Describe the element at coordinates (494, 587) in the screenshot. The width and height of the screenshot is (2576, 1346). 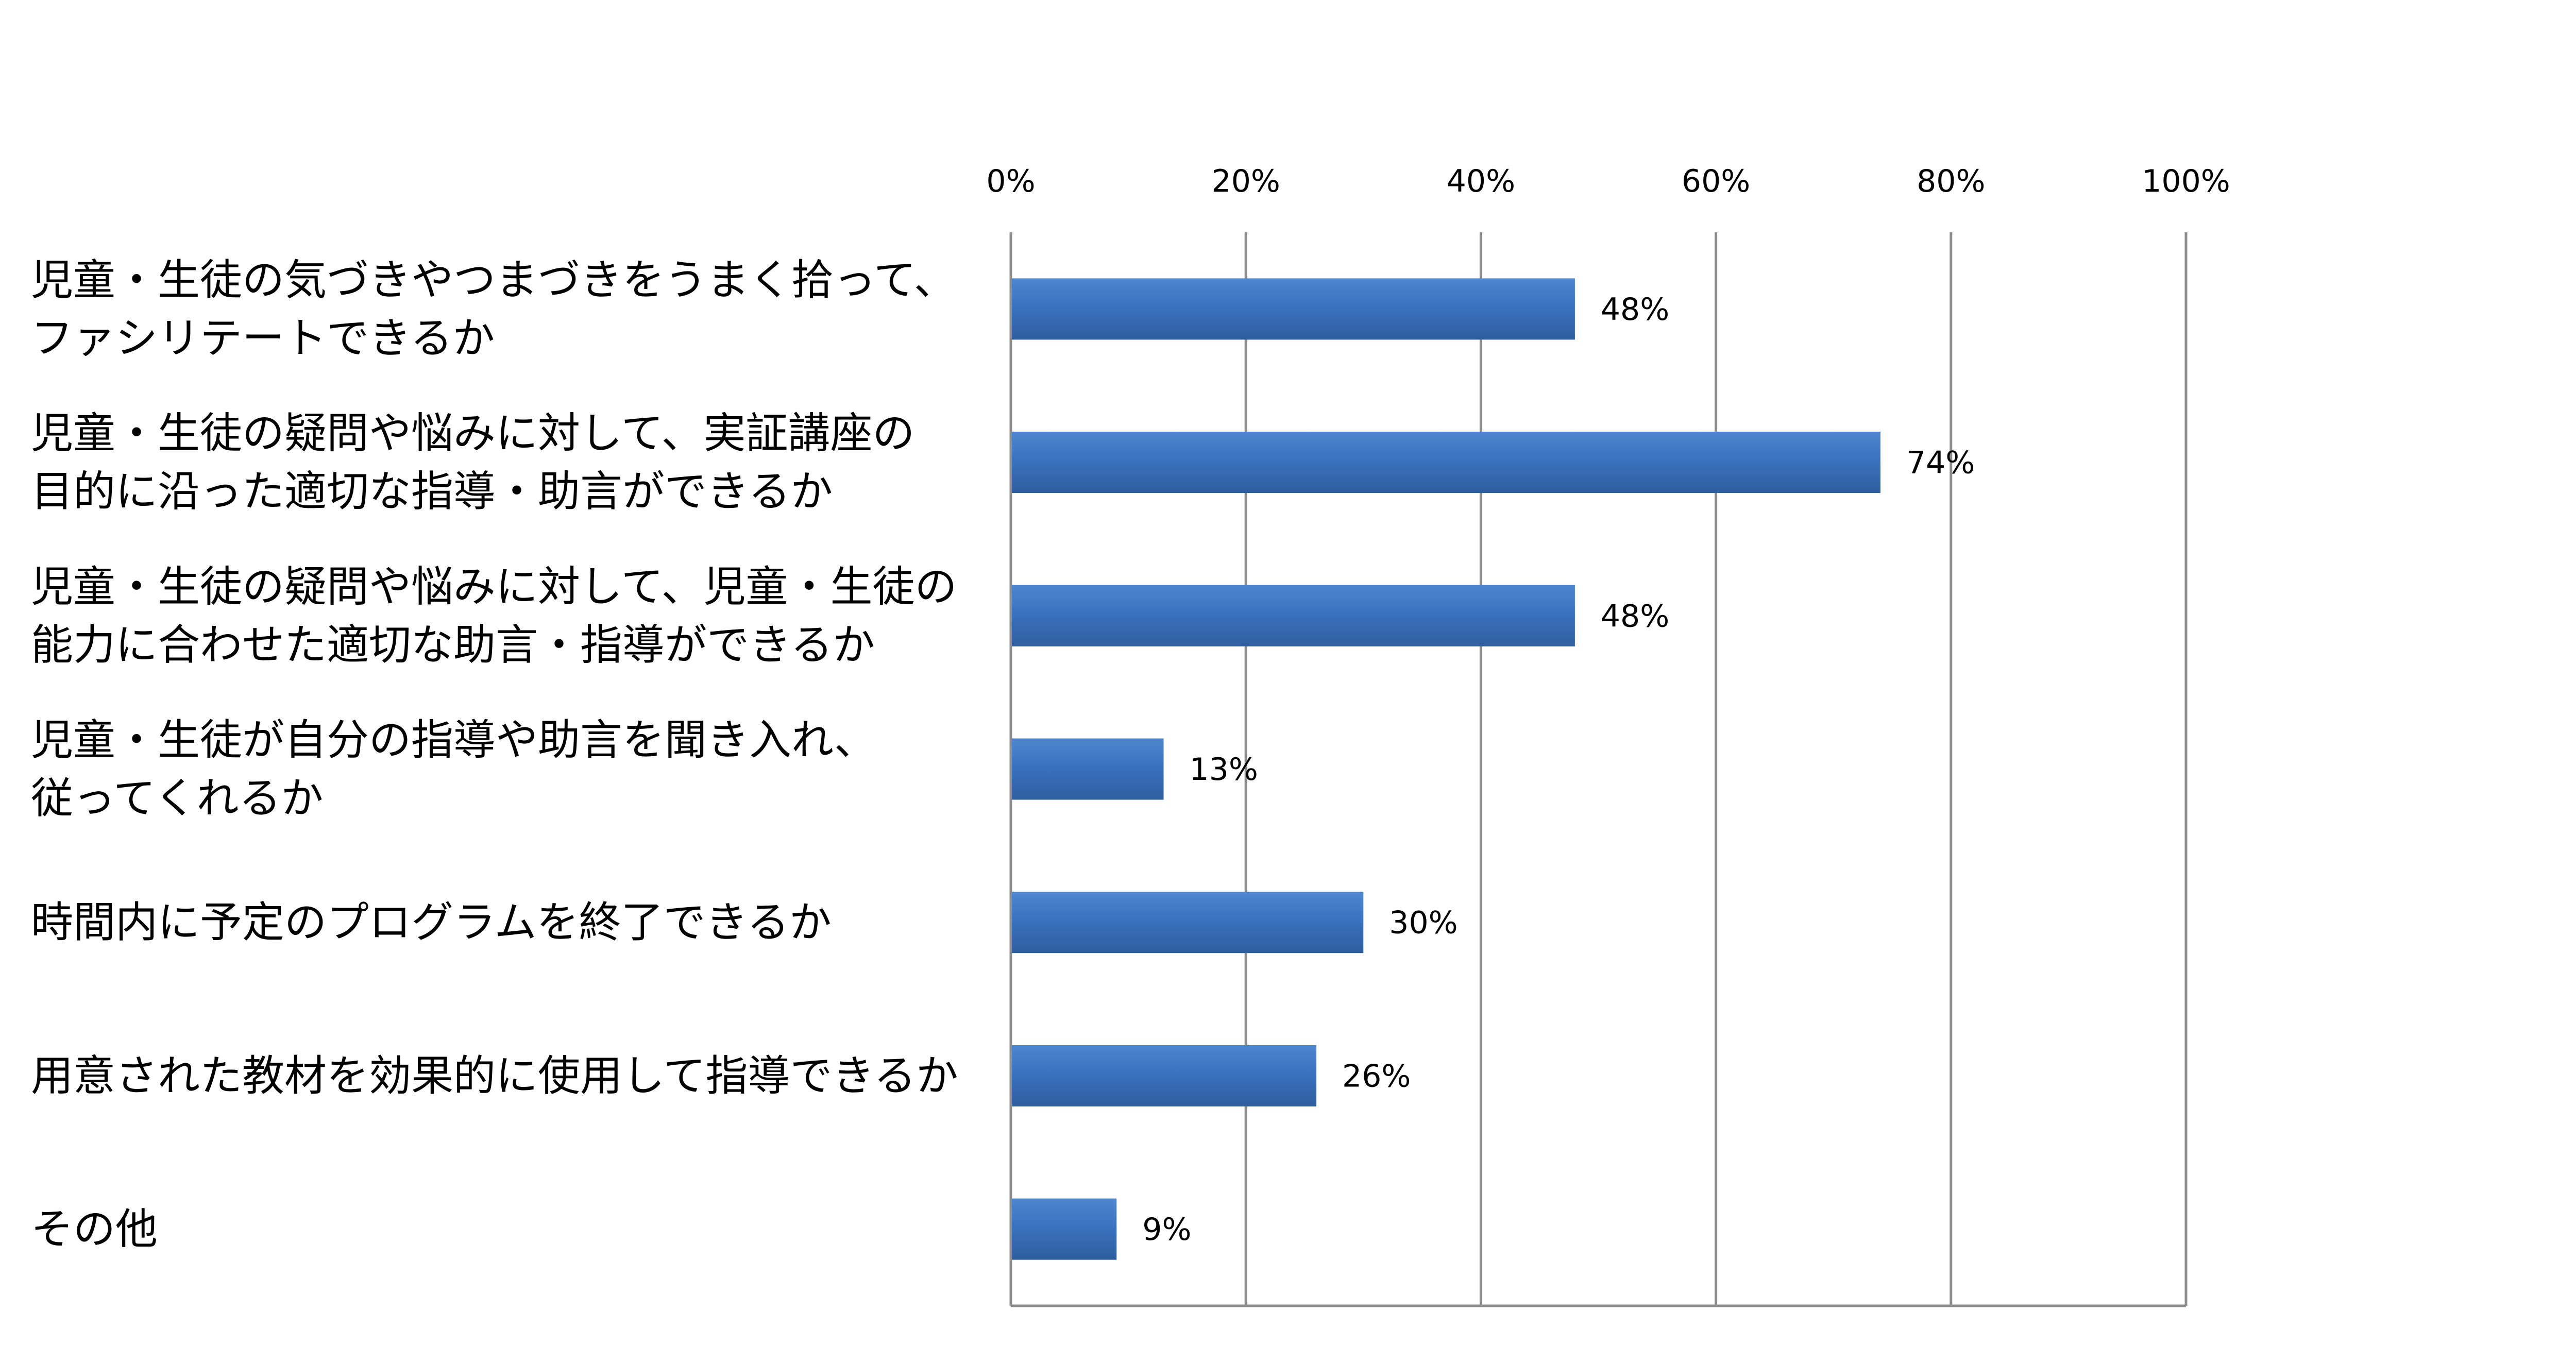
I see `category-label-2-line-0: 児童・生徒の疑問や悩みに対して、児童・生徒の` at that location.